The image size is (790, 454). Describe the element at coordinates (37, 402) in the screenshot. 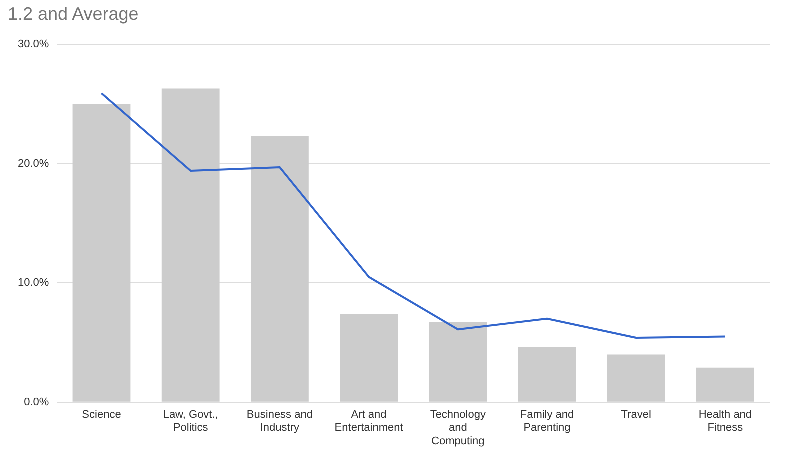

I see `y-tick-label: 0.0%` at that location.